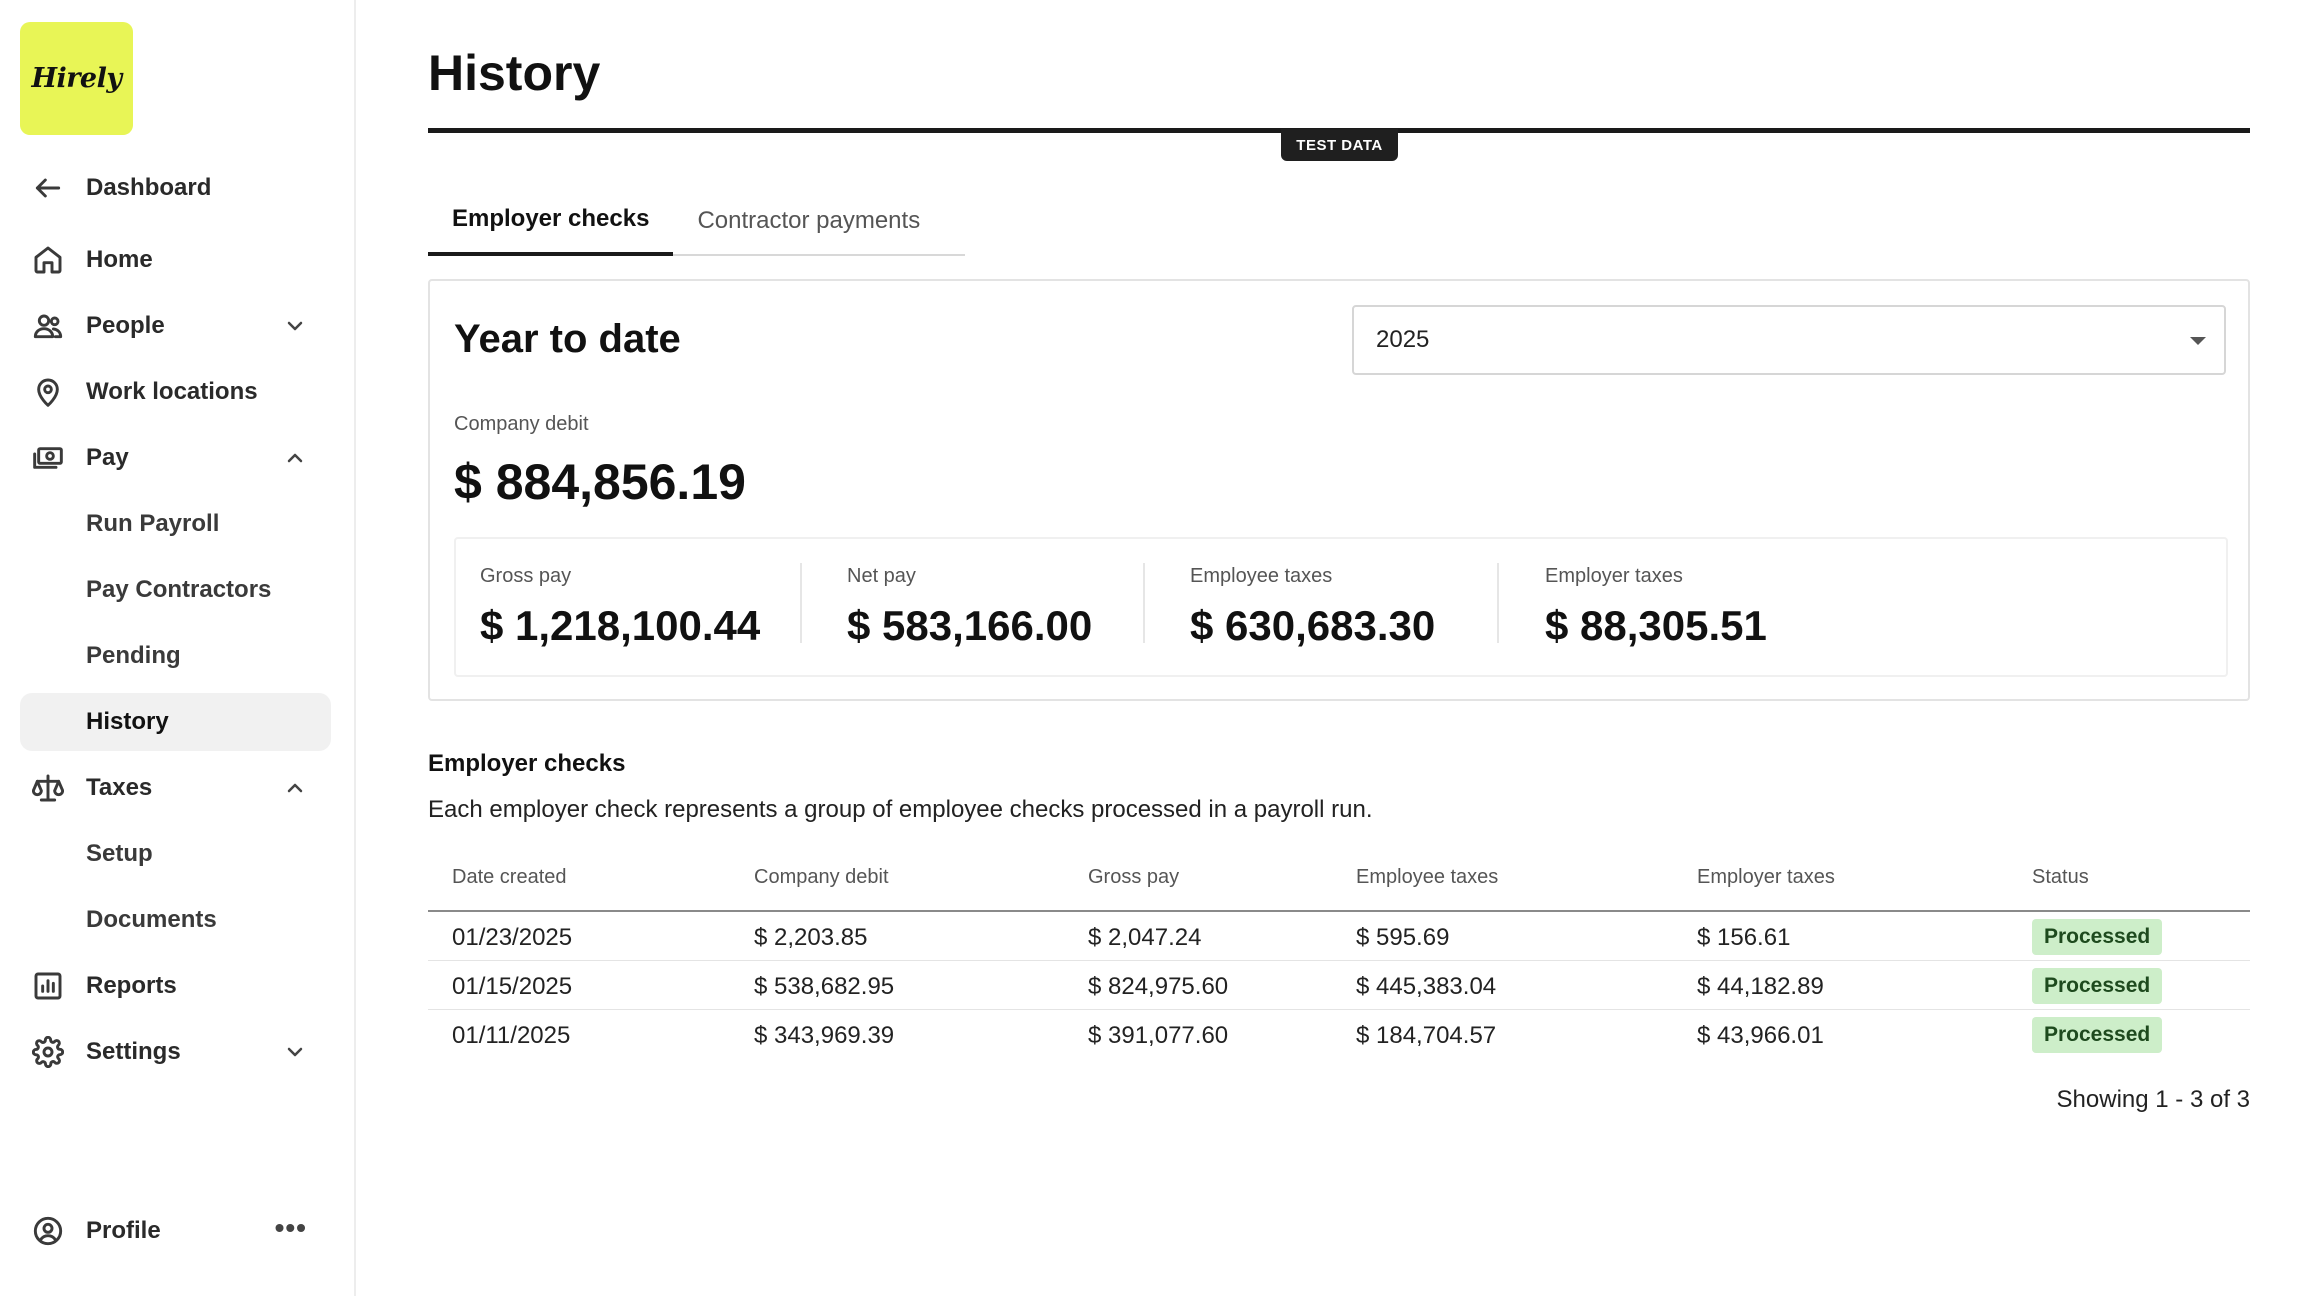 The width and height of the screenshot is (2320, 1296). Describe the element at coordinates (175, 260) in the screenshot. I see `sidebar-item-home: Home` at that location.